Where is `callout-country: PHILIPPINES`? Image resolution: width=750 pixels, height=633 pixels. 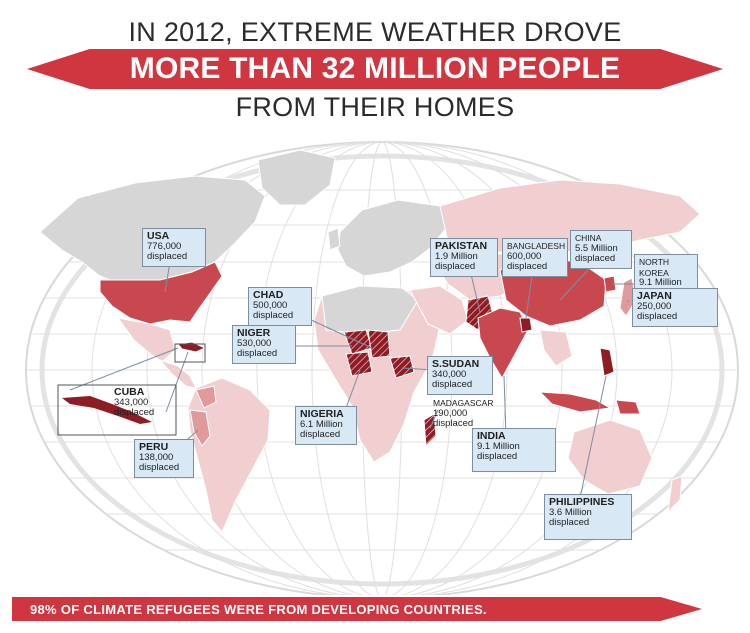 callout-country: PHILIPPINES is located at coordinates (582, 502).